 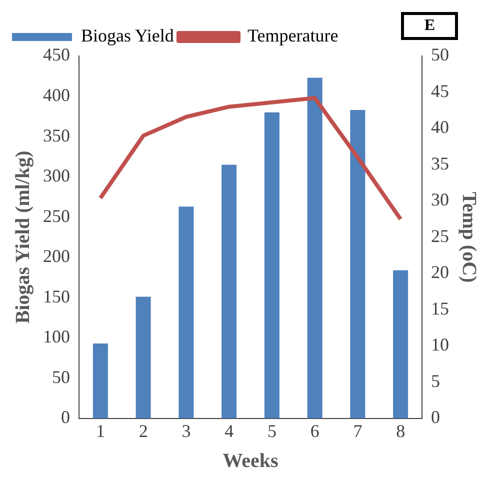 I want to click on y2-tick-label: 0, so click(x=435, y=417).